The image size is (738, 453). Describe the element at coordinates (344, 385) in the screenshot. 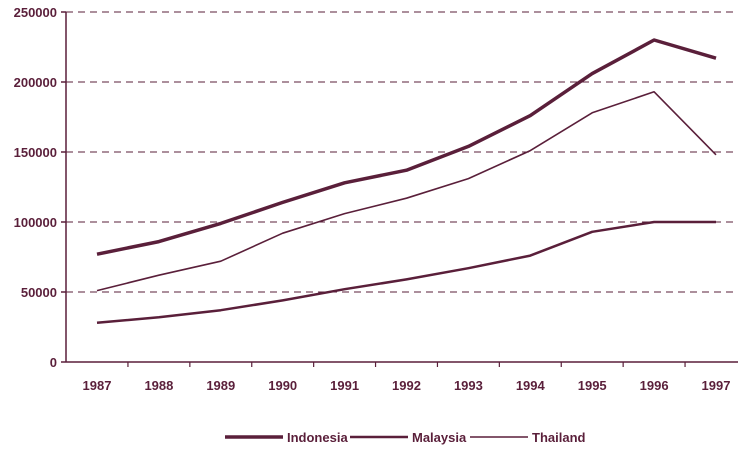

I see `x-tick-label: 1991` at that location.